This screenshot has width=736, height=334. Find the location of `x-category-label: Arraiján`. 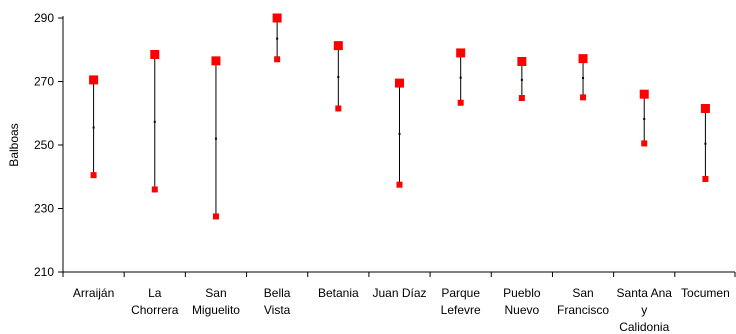

x-category-label: Arraiján is located at coordinates (93, 293).